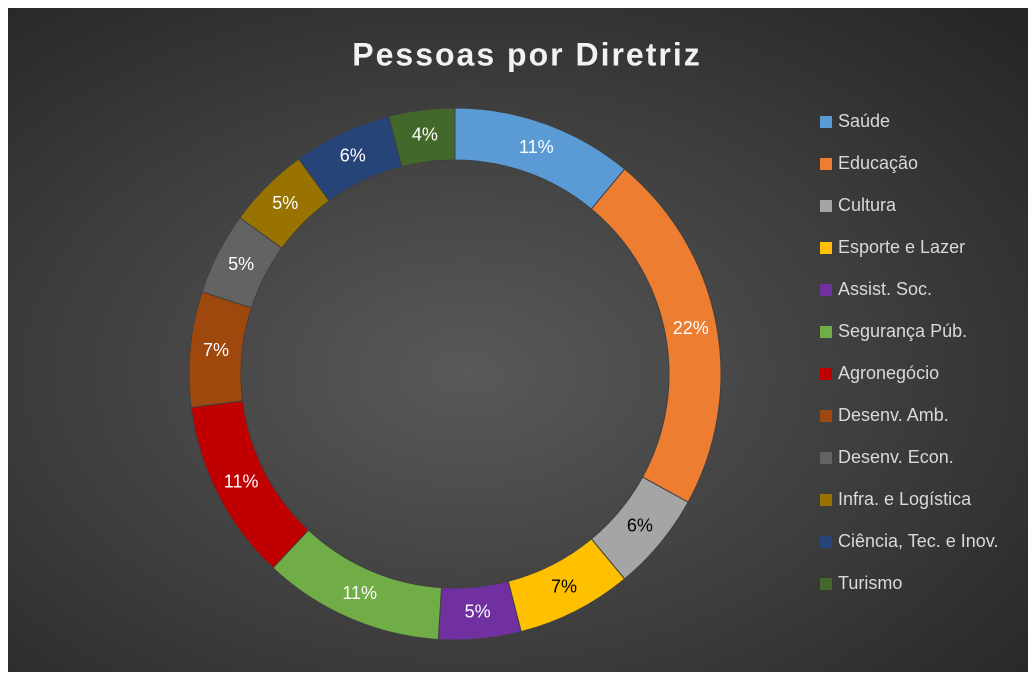  Describe the element at coordinates (526, 54) in the screenshot. I see `chart-title: Pessoas por Diretriz` at that location.